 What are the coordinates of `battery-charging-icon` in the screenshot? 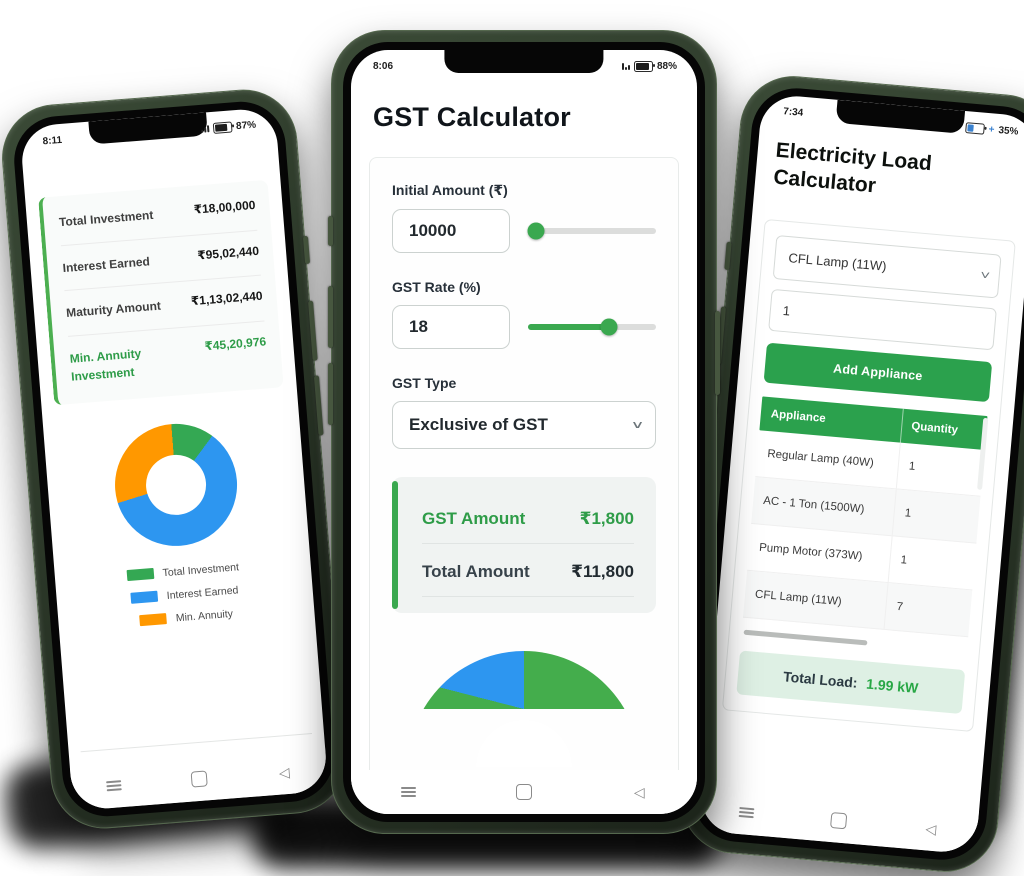 It's located at (975, 128).